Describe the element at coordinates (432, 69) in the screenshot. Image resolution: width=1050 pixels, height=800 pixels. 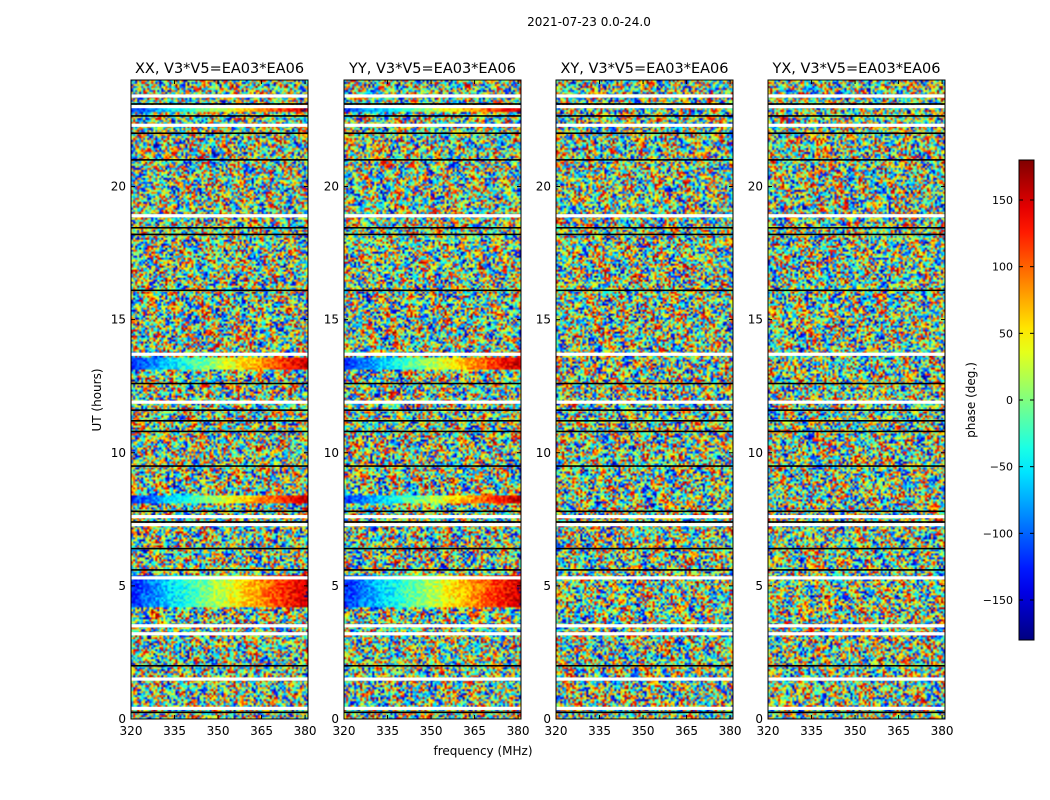
I see `panel-title: YY, V3*V5=EA03*EA06` at that location.